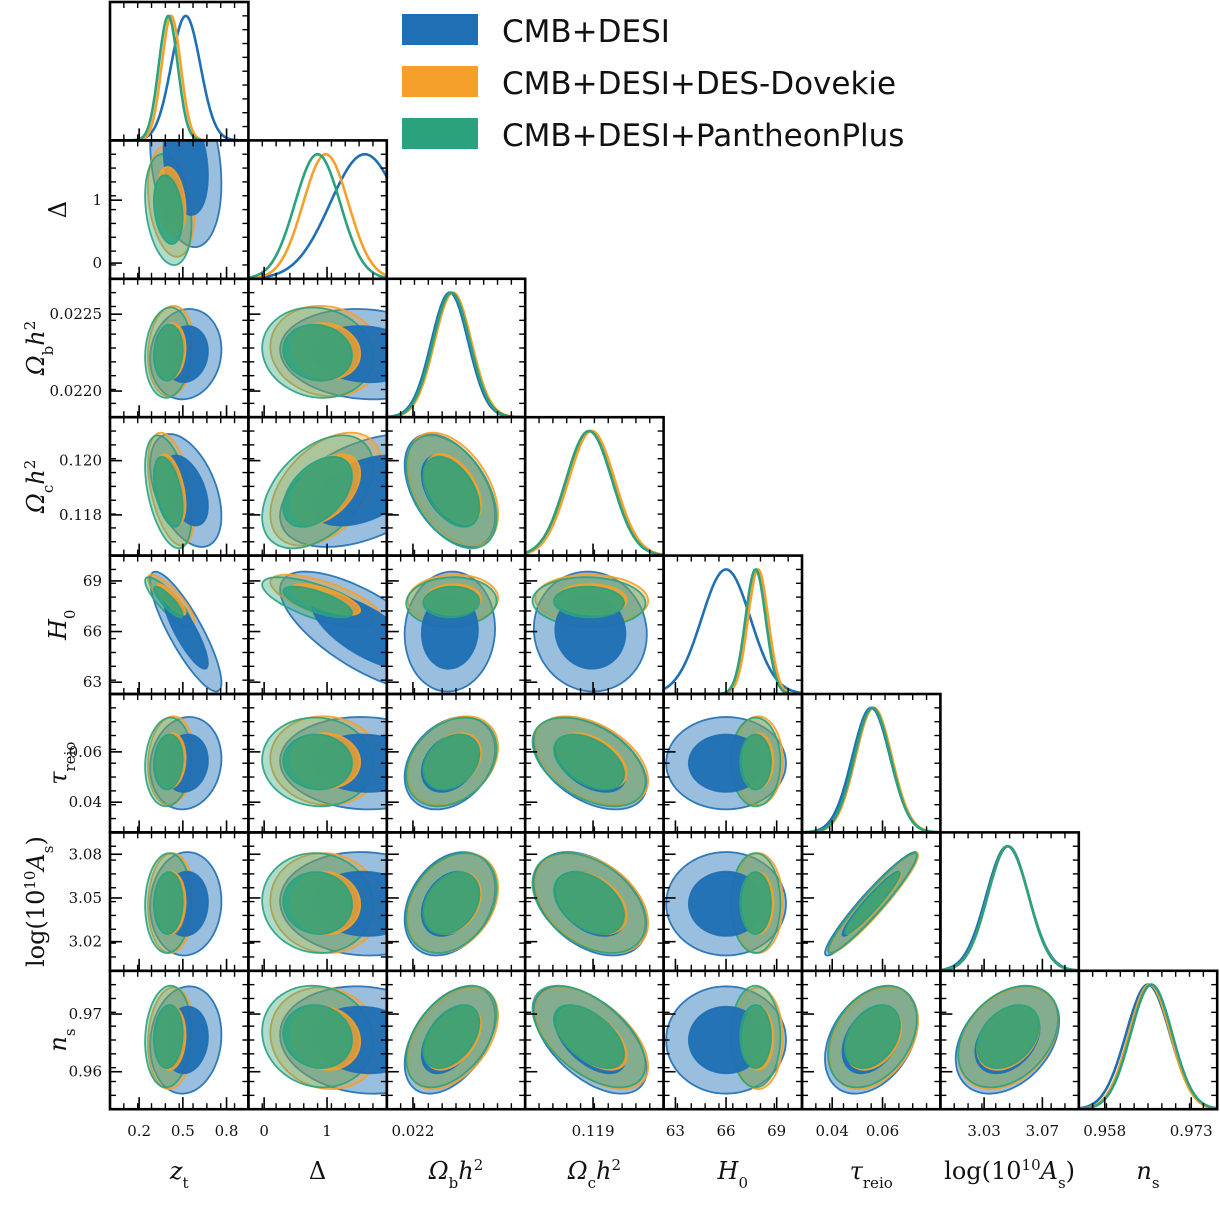  I want to click on panel-zt-logA, so click(179, 902).